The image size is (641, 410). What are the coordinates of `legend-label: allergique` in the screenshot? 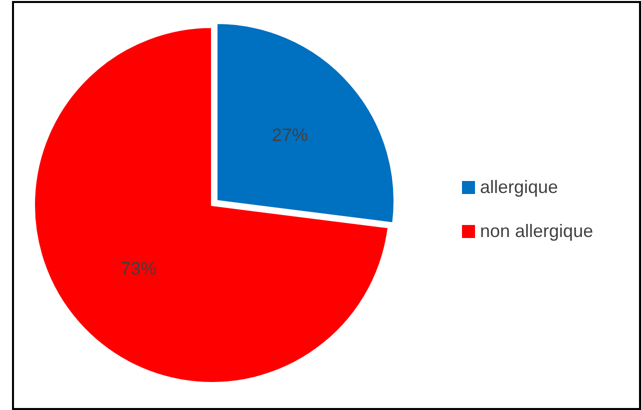 It's located at (519, 186).